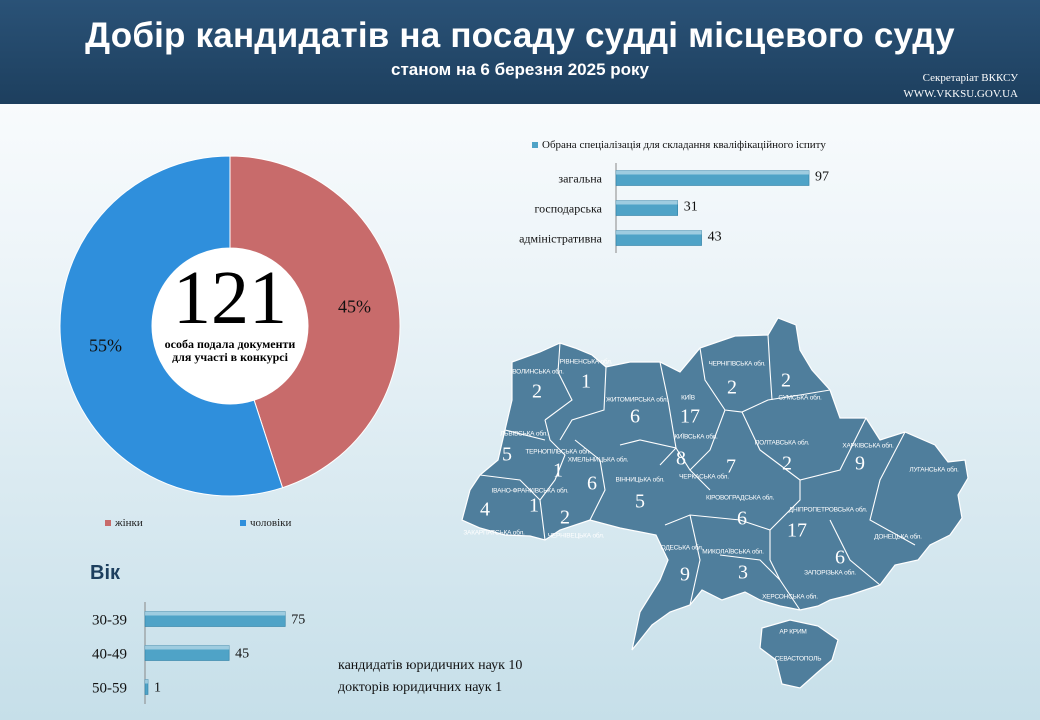 Image resolution: width=1040 pixels, height=720 pixels. I want to click on map-region-name: КИЇВСЬКА обл., so click(696, 437).